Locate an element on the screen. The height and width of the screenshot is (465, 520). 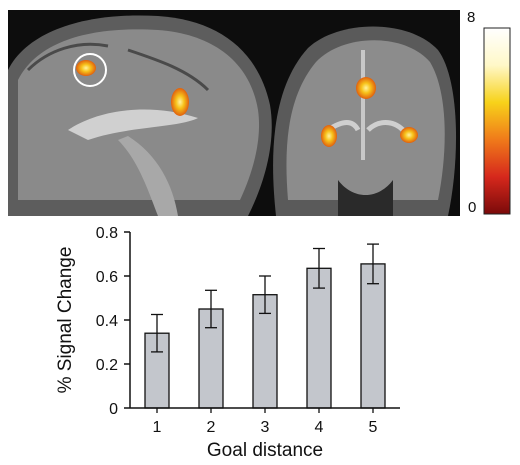
colorbar-gradient is located at coordinates (497, 121).